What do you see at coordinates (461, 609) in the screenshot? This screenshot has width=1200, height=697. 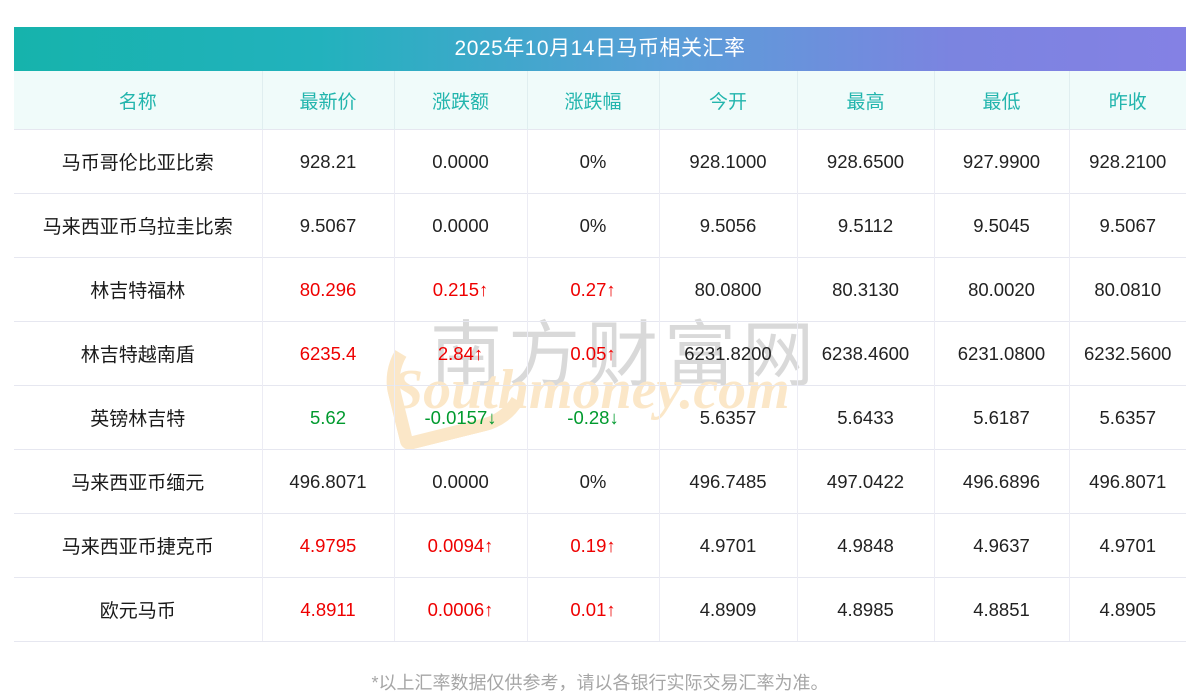 I see `cell-change: 0.0006↑` at bounding box center [461, 609].